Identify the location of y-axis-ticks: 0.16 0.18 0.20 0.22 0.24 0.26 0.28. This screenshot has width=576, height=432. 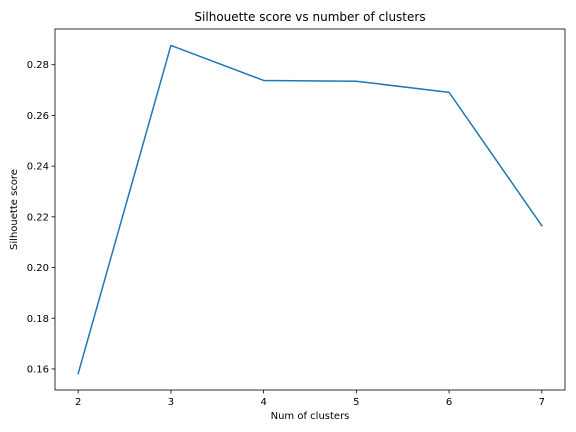
(41, 217).